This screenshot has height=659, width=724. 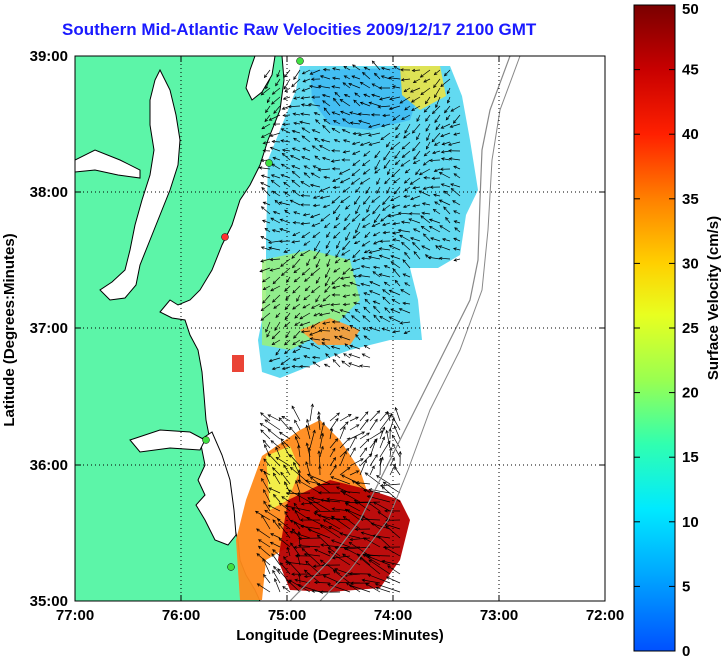 I want to click on x-tick-label: 77:00, so click(x=75, y=615).